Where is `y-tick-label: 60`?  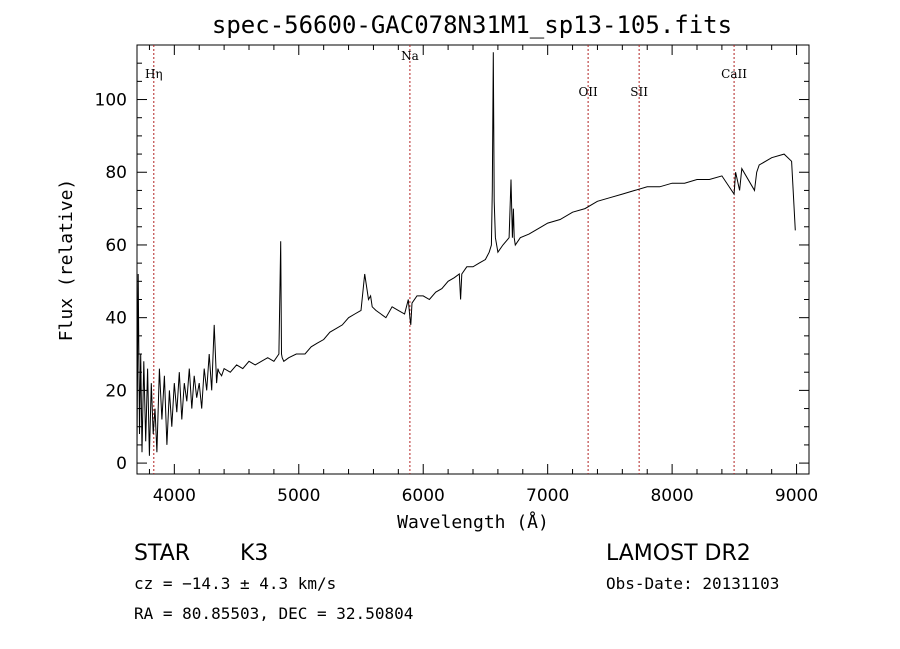
y-tick-label: 60 is located at coordinates (116, 246).